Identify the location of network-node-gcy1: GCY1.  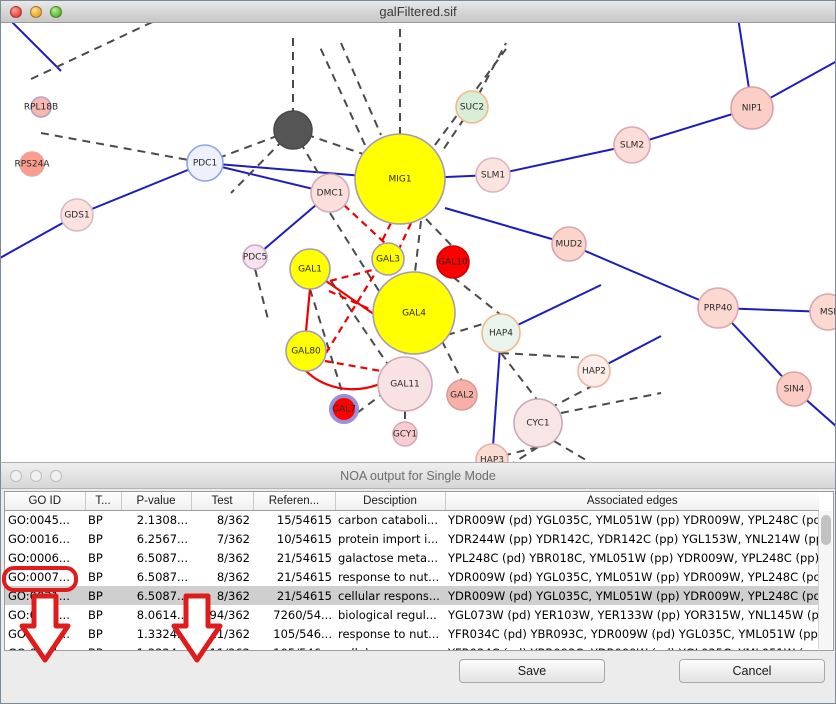
(405, 434).